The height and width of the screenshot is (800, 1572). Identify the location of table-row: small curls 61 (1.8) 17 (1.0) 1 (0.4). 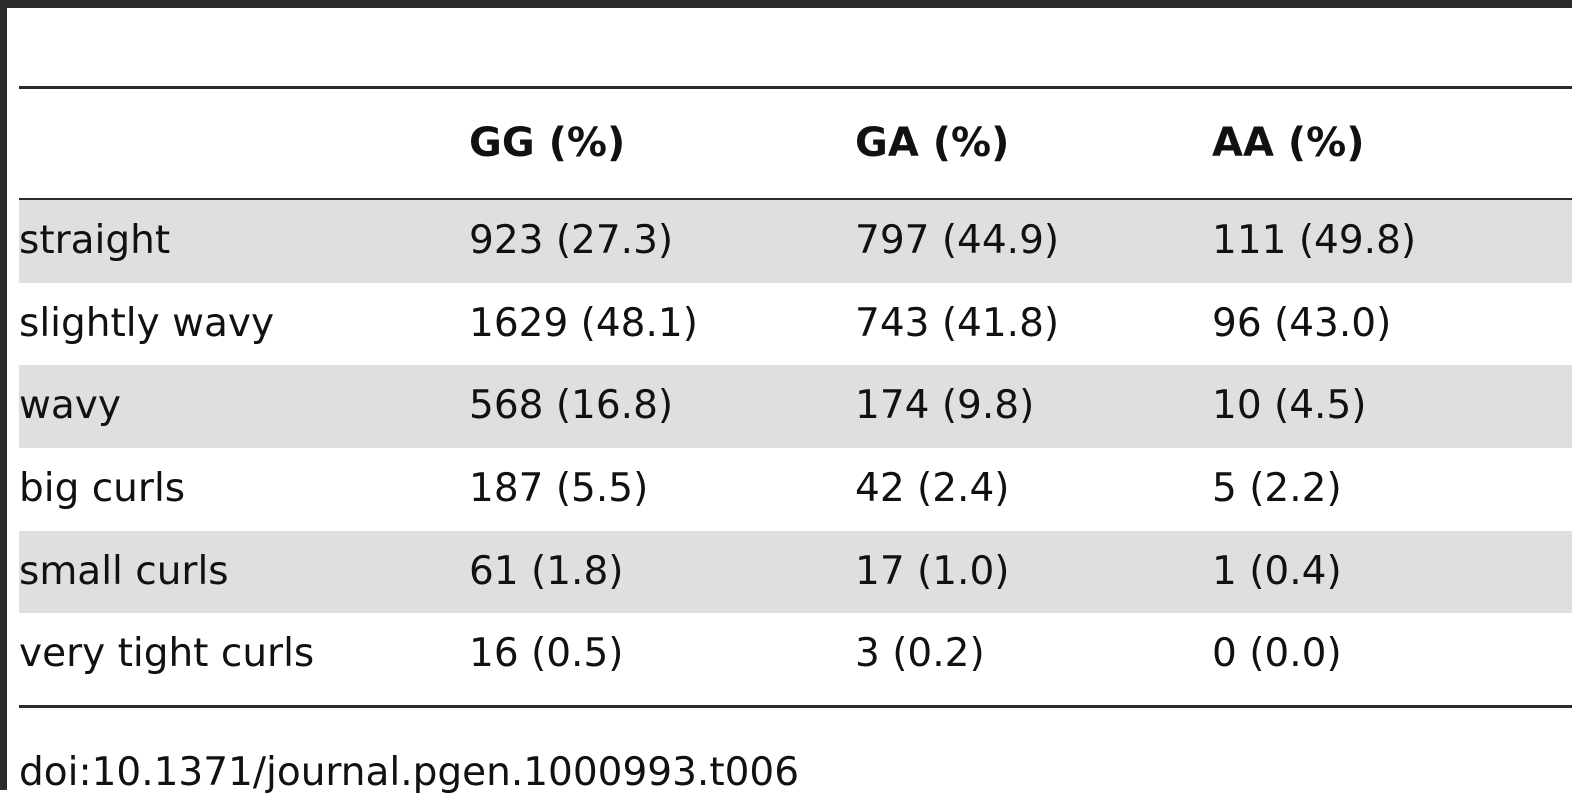
(795, 572).